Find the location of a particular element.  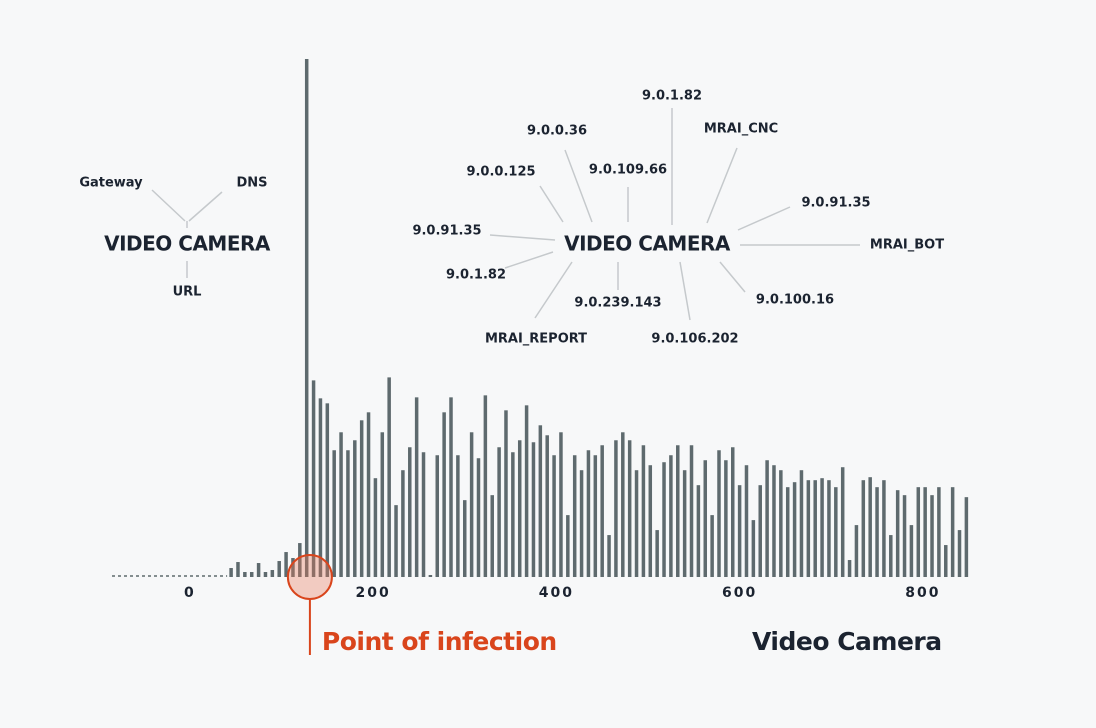

x-tick-label: 600 is located at coordinates (739, 593).